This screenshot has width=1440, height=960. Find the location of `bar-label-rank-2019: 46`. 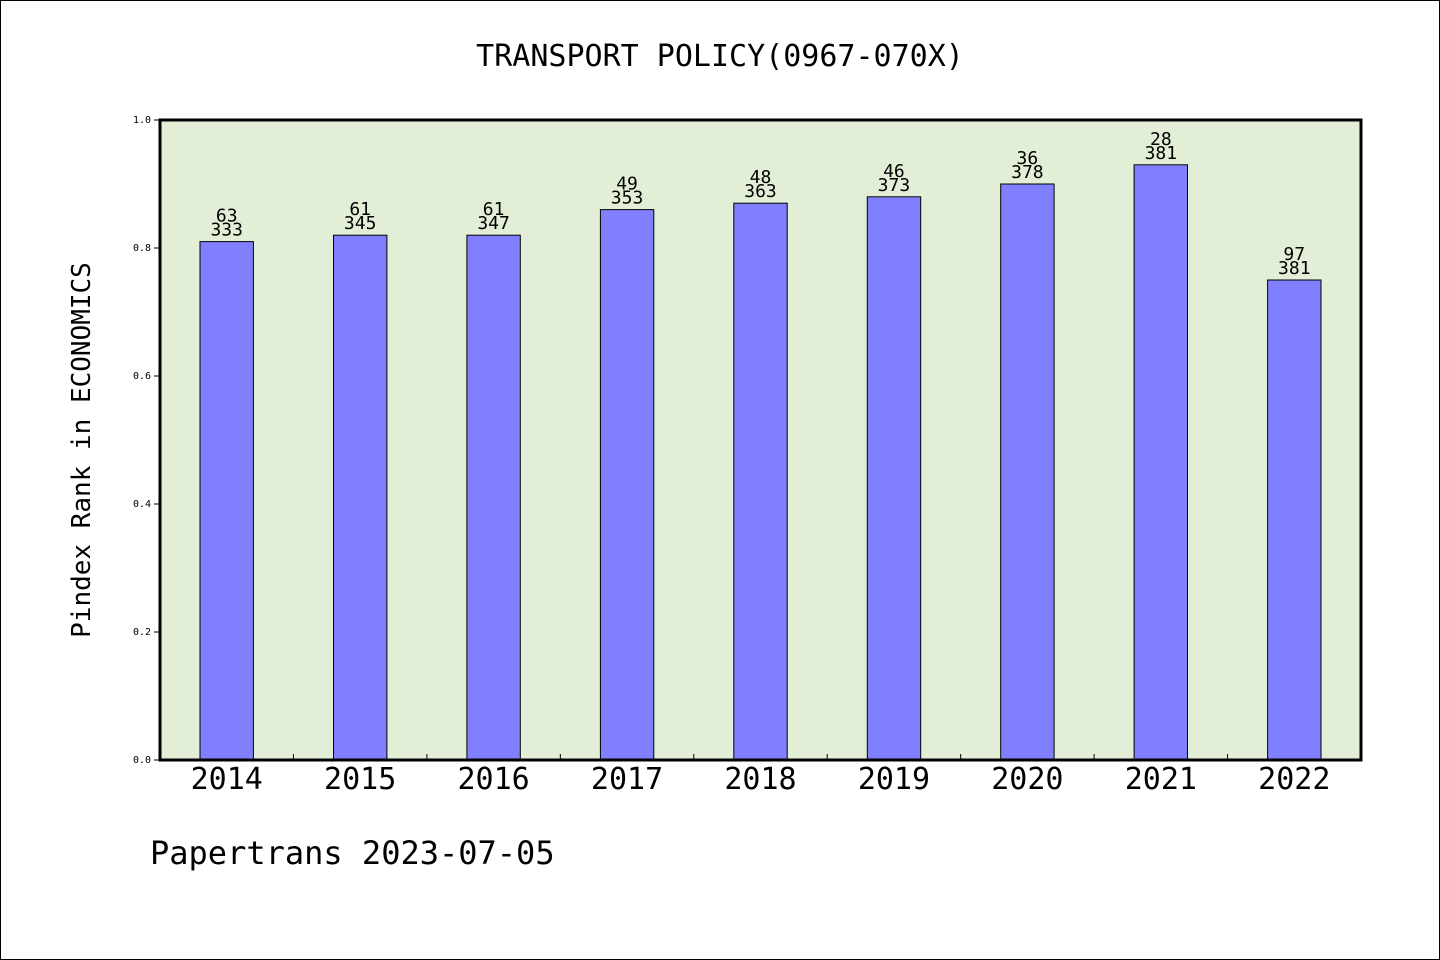

bar-label-rank-2019: 46 is located at coordinates (894, 171).